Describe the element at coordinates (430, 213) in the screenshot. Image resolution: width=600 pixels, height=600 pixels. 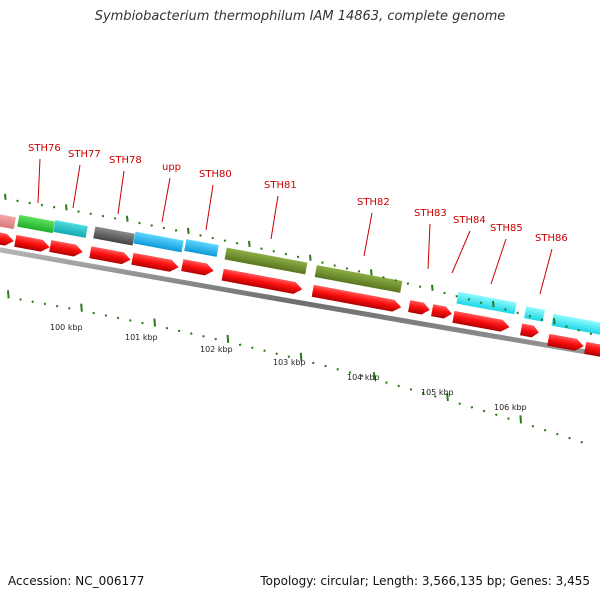
I see `gene-label: STH83` at that location.